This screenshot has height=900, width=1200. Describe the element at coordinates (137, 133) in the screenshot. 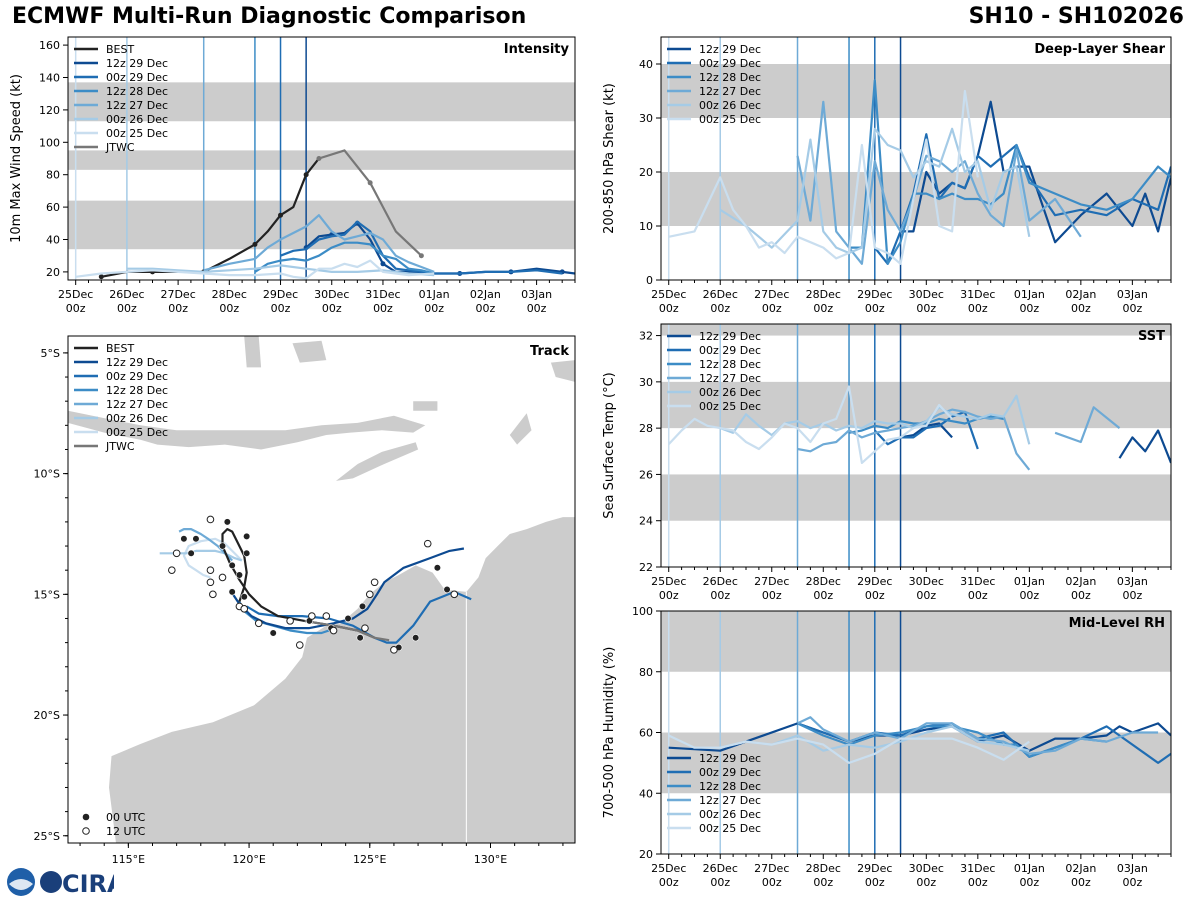

I see `intensity-legend-label-00z-25-dec: 00z 25 Dec` at that location.